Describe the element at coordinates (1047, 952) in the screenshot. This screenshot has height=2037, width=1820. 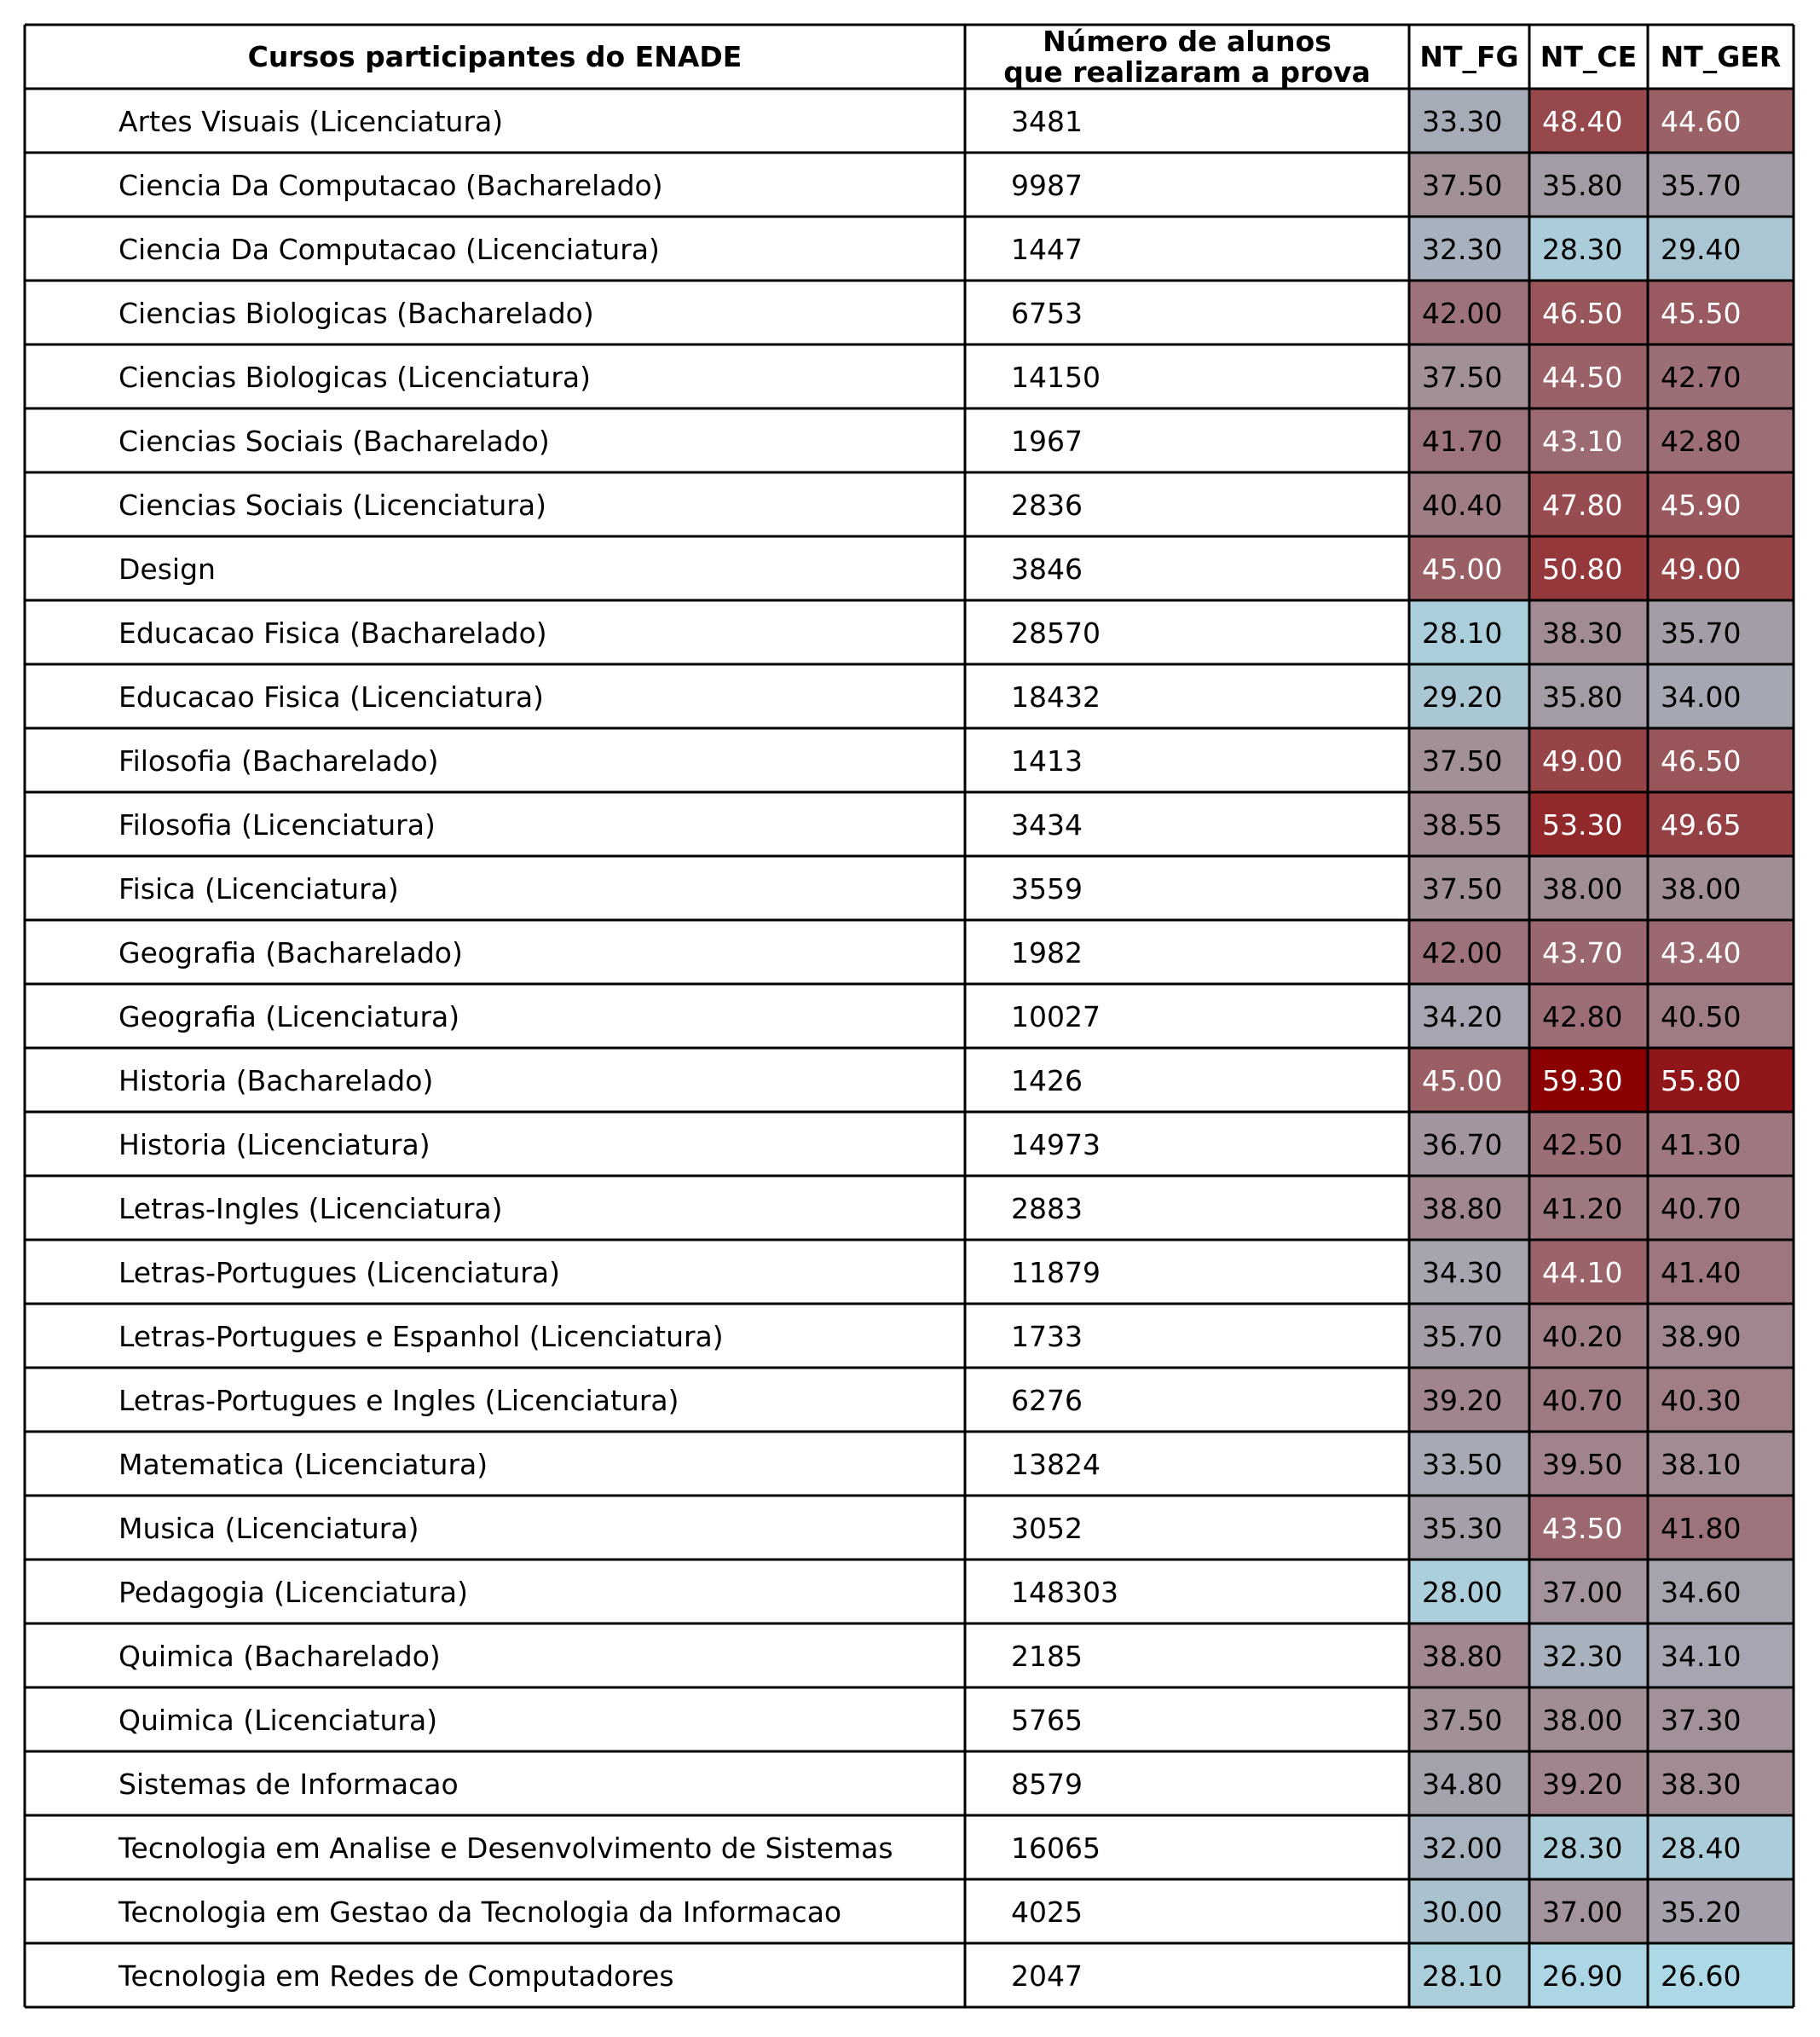
I see `student-count: 1982` at that location.